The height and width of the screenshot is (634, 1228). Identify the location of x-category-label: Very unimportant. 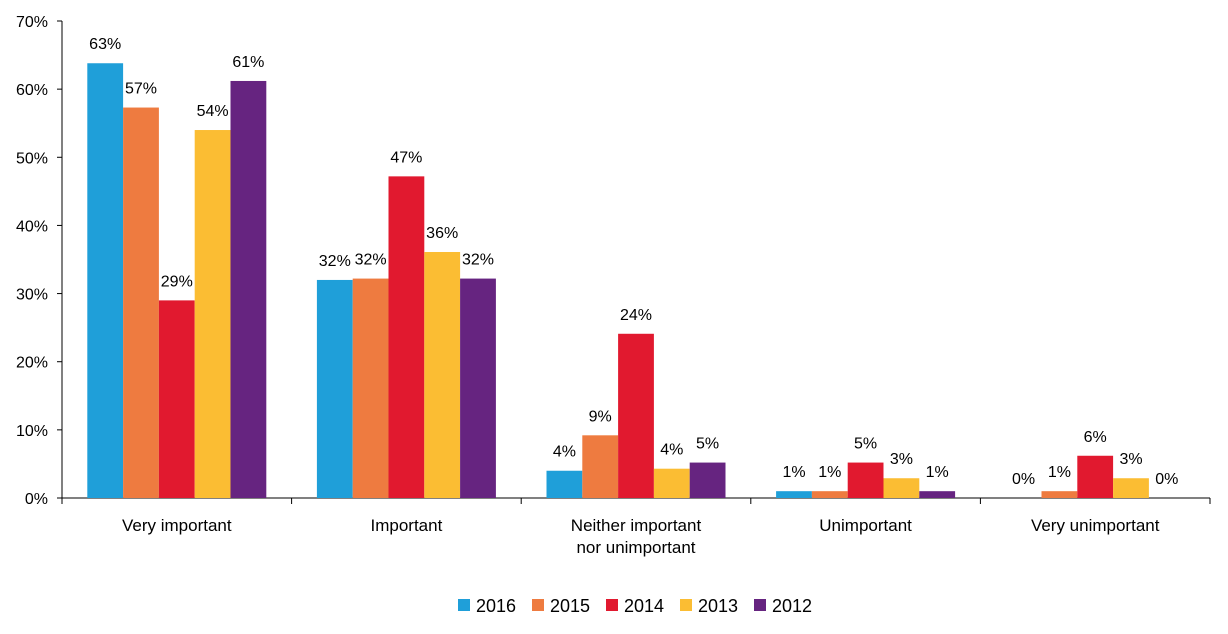
(1095, 525).